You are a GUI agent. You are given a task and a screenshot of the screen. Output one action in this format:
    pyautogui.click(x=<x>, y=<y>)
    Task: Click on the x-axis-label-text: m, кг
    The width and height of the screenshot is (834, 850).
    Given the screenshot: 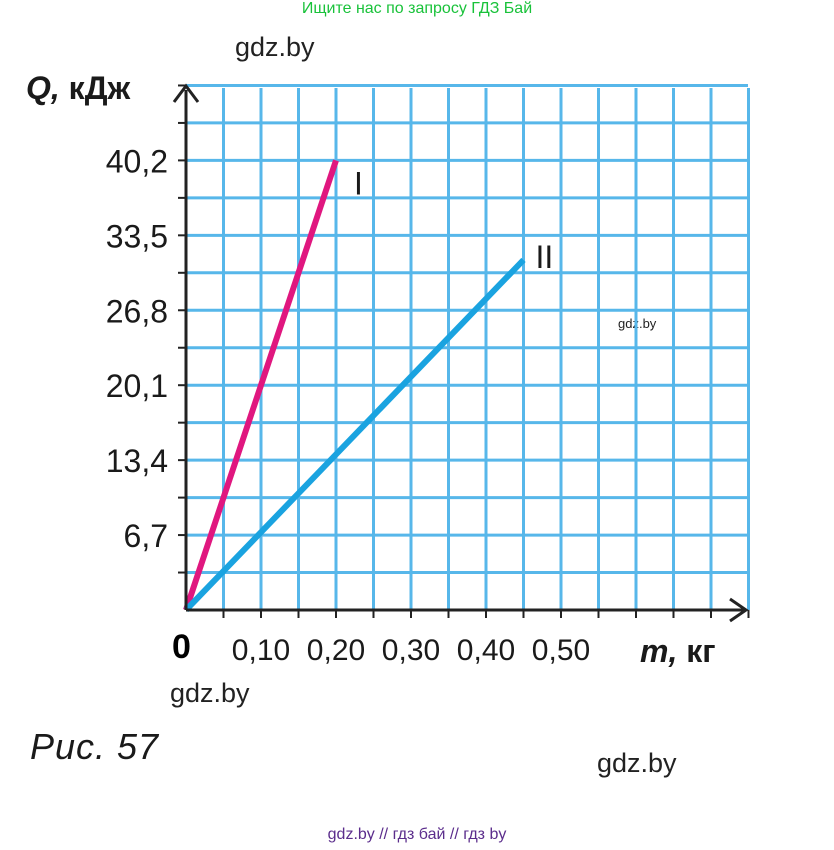 What is the action you would take?
    pyautogui.click(x=678, y=651)
    